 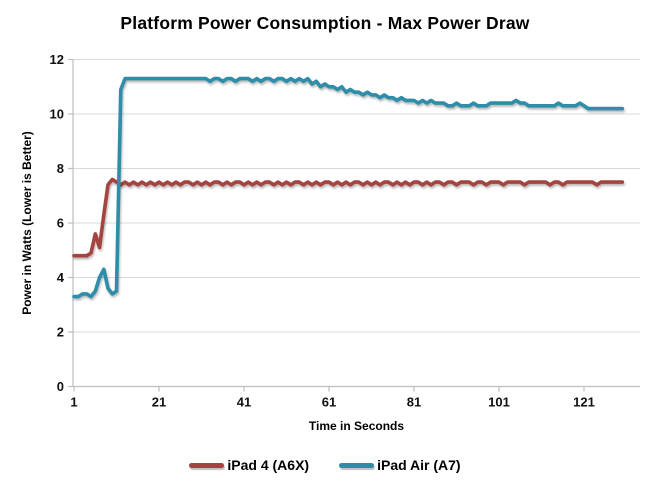 I want to click on x-axis-title: Time in Seconds, so click(x=356, y=426).